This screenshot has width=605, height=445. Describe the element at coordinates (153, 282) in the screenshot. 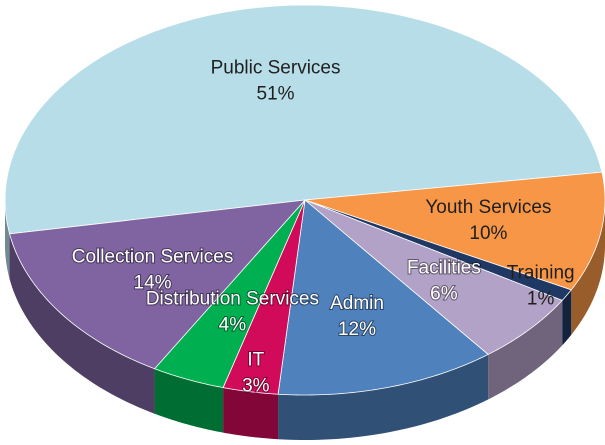

I see `slice-value-label: 14%` at that location.